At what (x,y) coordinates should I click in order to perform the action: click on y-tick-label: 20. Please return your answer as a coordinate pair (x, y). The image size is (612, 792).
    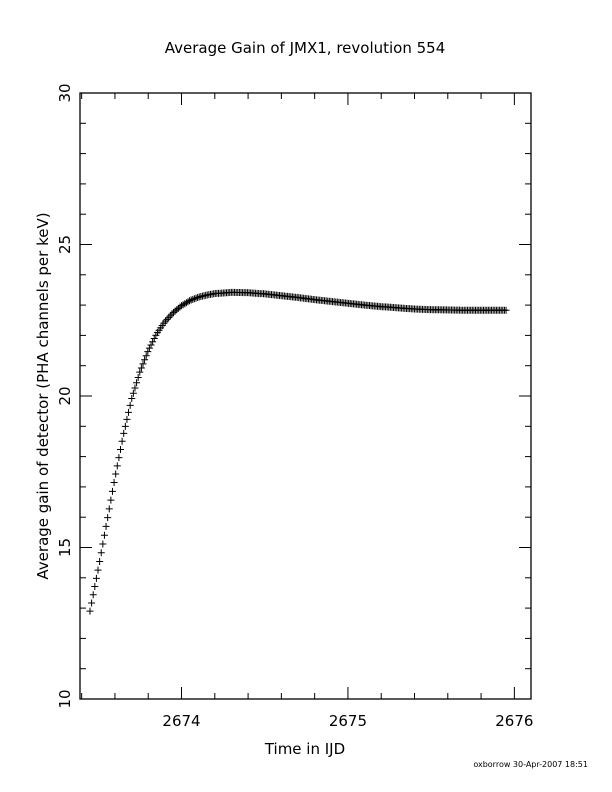
    Looking at the image, I should click on (65, 395).